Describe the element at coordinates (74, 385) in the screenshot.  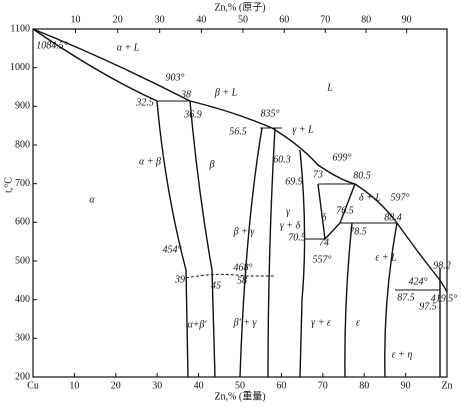
I see `x-tick-label: 10` at that location.